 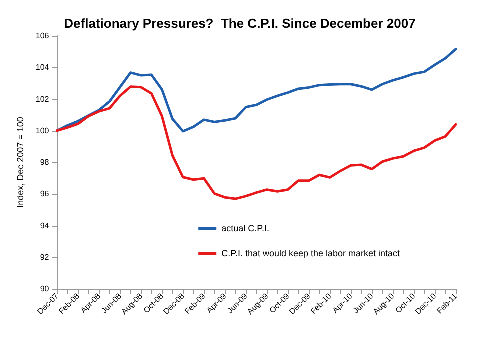 What do you see at coordinates (45, 289) in the screenshot?
I see `y-tick-label: 90` at bounding box center [45, 289].